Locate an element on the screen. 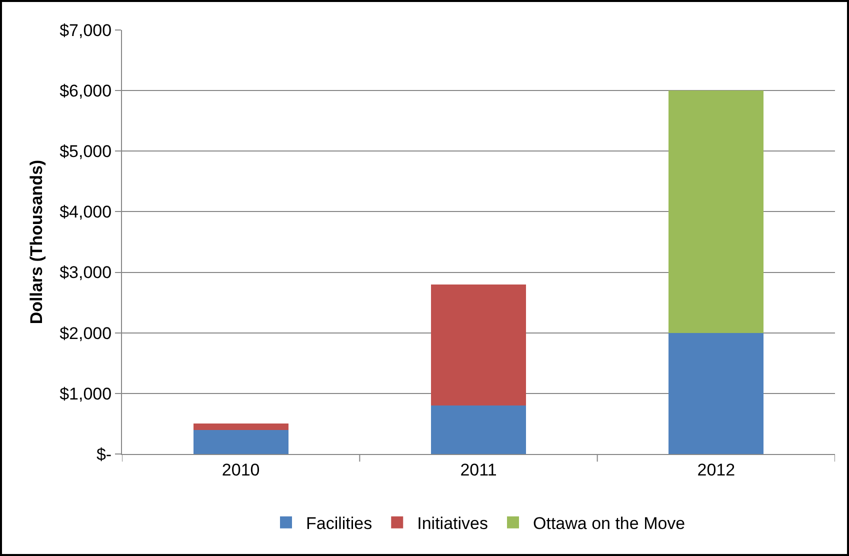 The width and height of the screenshot is (849, 556). y-tick-label: $4,000 is located at coordinates (86, 212).